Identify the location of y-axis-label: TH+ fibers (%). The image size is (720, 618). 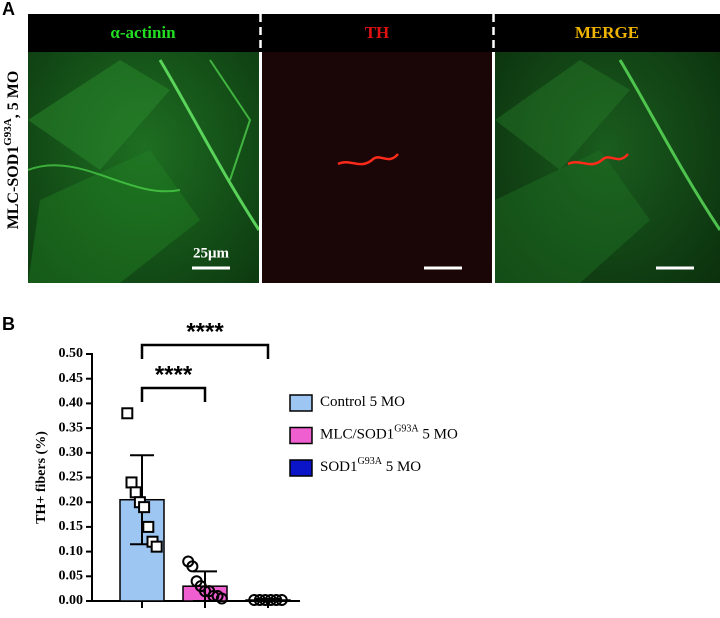
(41, 477).